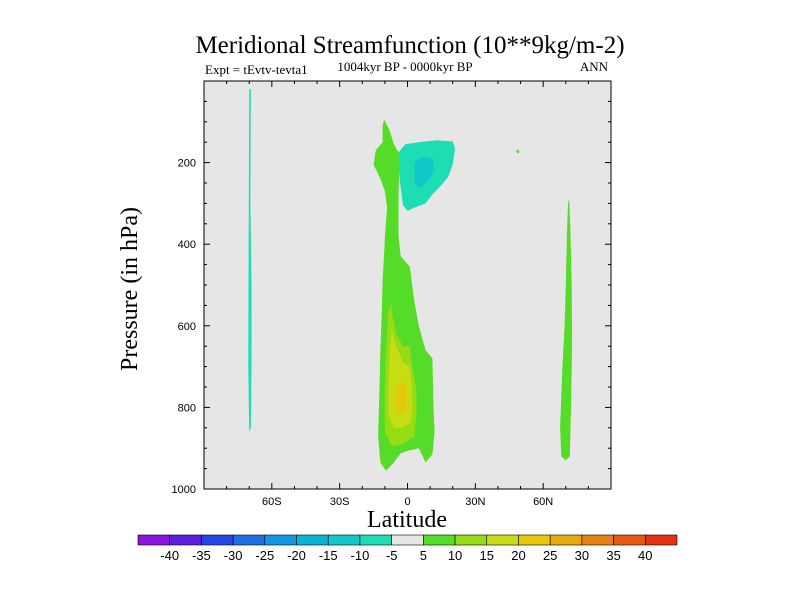 Image resolution: width=800 pixels, height=600 pixels. I want to click on y-tick-label: 600, so click(187, 327).